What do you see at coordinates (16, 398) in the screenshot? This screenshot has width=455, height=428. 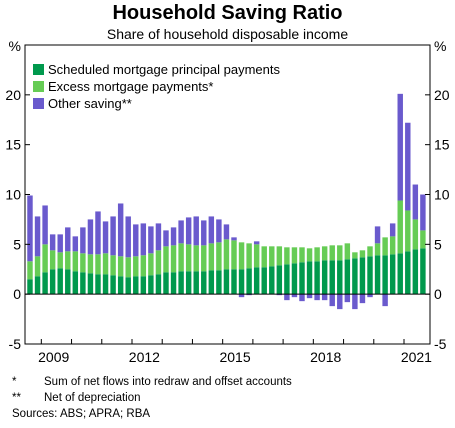 I see `footnote-2-symbol: **` at bounding box center [16, 398].